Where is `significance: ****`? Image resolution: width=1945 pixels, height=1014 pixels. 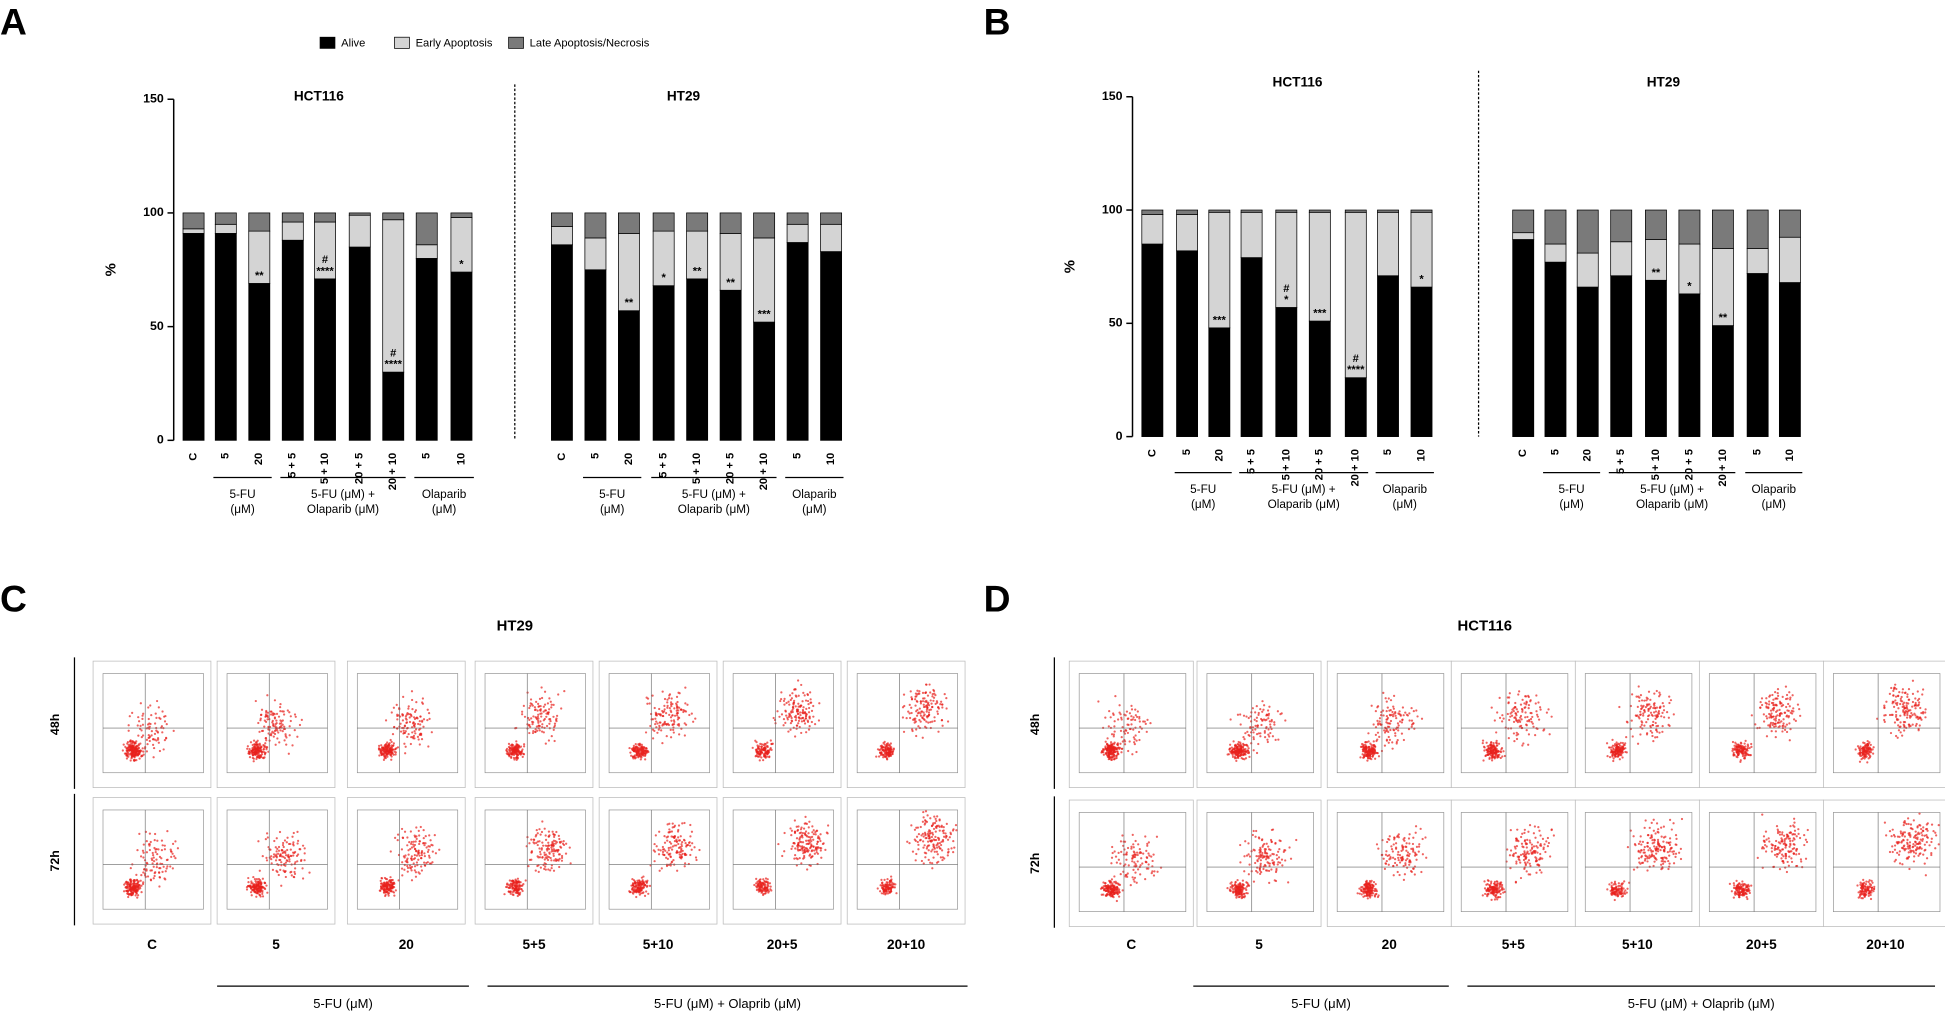 significance: **** is located at coordinates (1356, 370).